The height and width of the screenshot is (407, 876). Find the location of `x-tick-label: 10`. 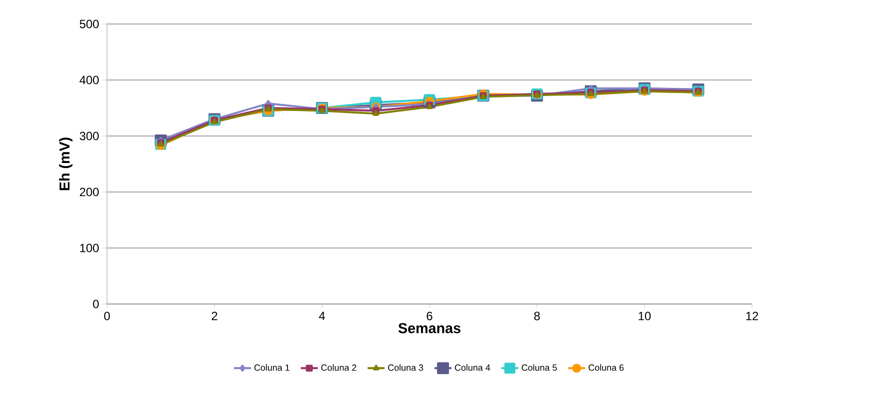

x-tick-label: 10 is located at coordinates (644, 316).